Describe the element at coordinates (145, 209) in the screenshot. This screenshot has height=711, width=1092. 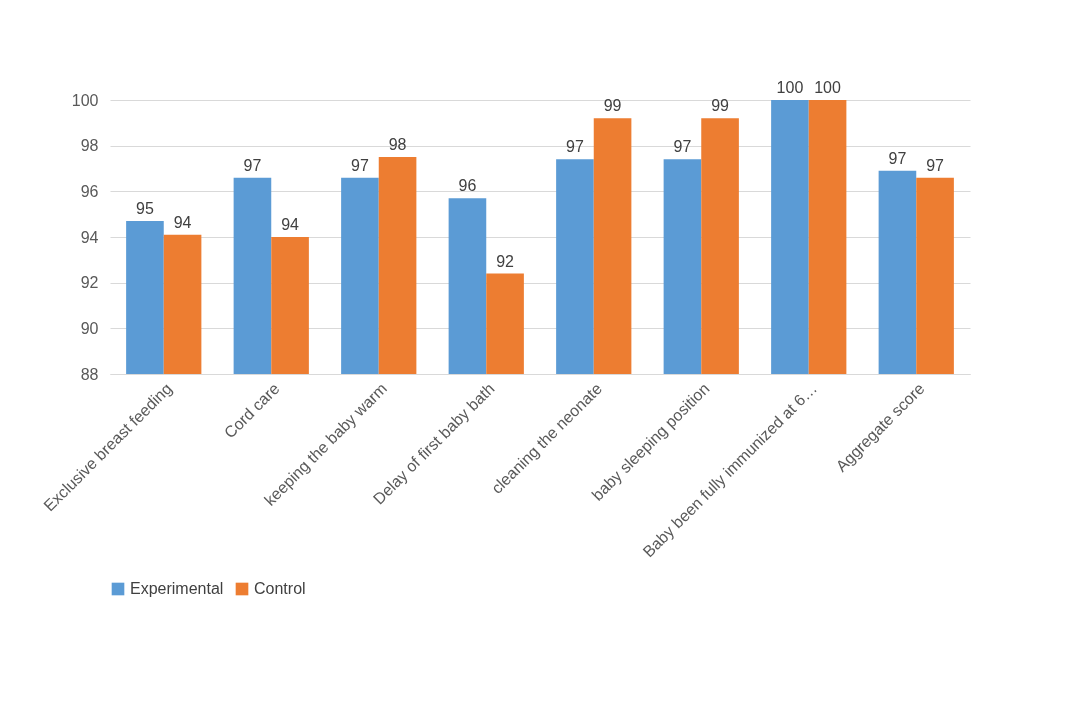
I see `data-label: 95` at that location.